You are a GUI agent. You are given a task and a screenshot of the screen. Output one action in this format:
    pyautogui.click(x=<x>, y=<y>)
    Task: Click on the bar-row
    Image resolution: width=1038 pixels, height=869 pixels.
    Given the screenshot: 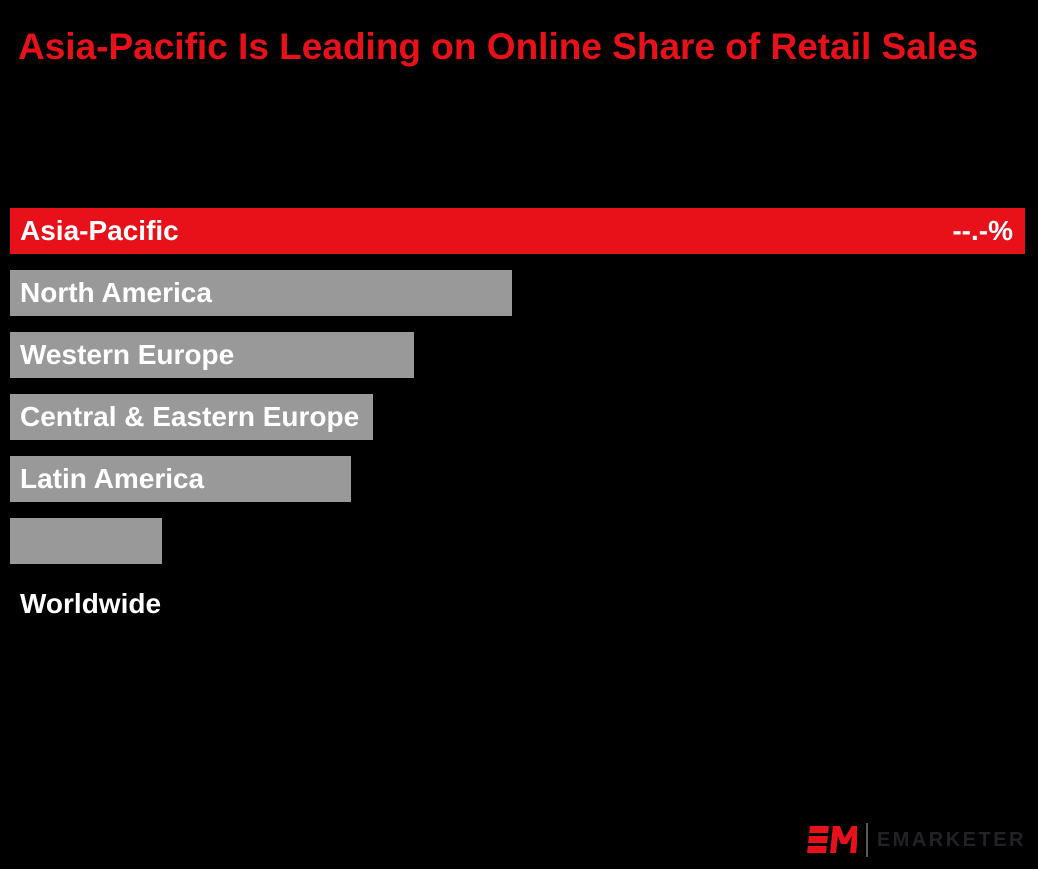 What is the action you would take?
    pyautogui.click(x=517, y=541)
    